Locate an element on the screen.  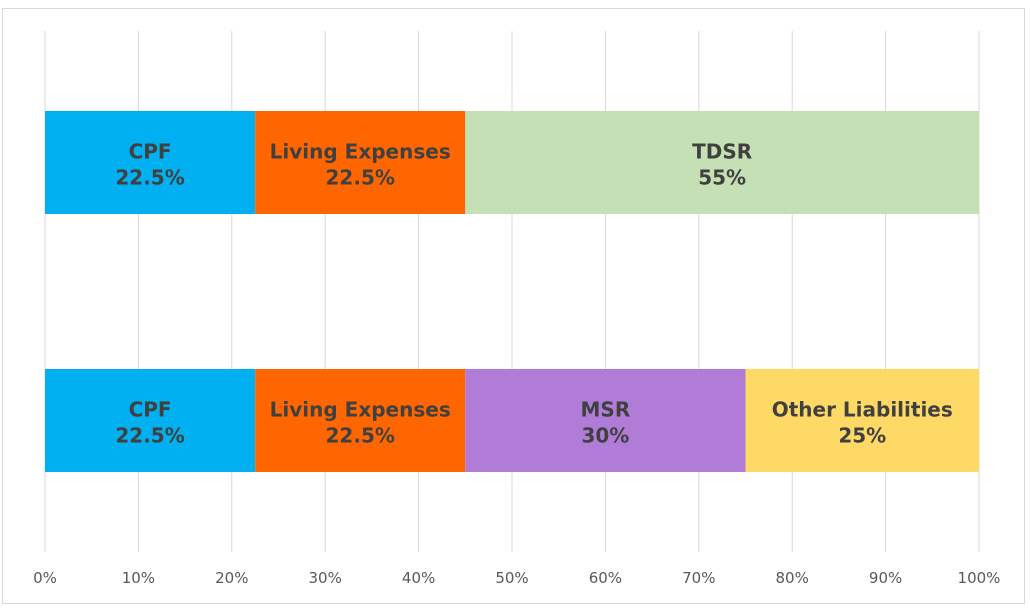
x-tick-label: 70% is located at coordinates (698, 578).